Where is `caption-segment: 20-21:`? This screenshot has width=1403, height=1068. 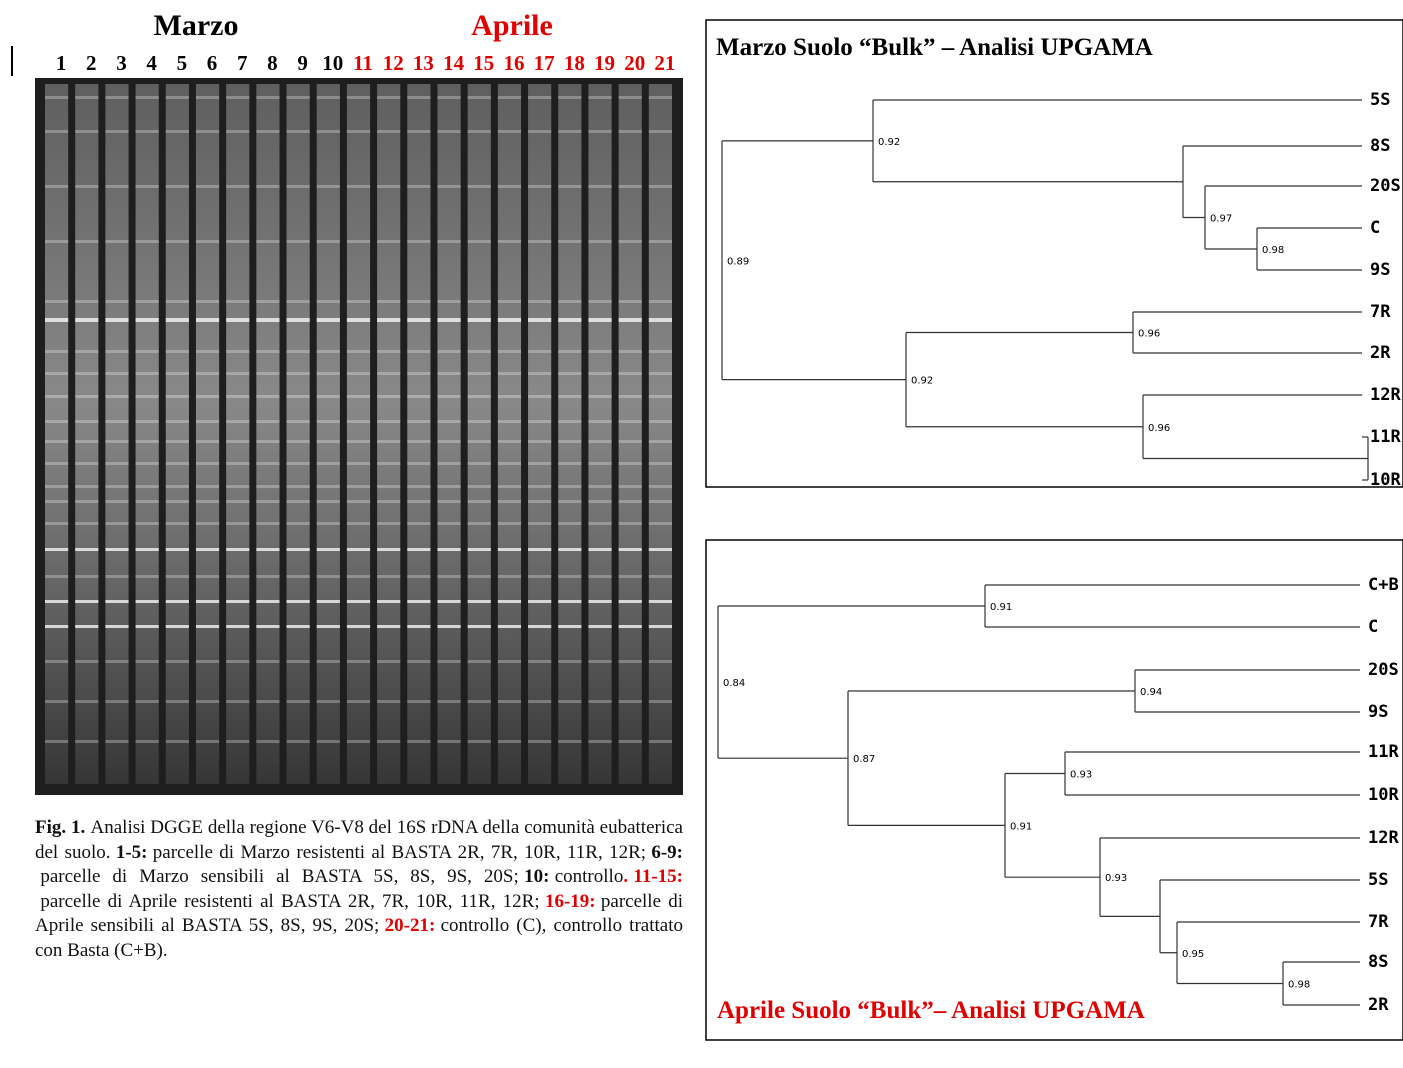 caption-segment: 20-21: is located at coordinates (410, 925).